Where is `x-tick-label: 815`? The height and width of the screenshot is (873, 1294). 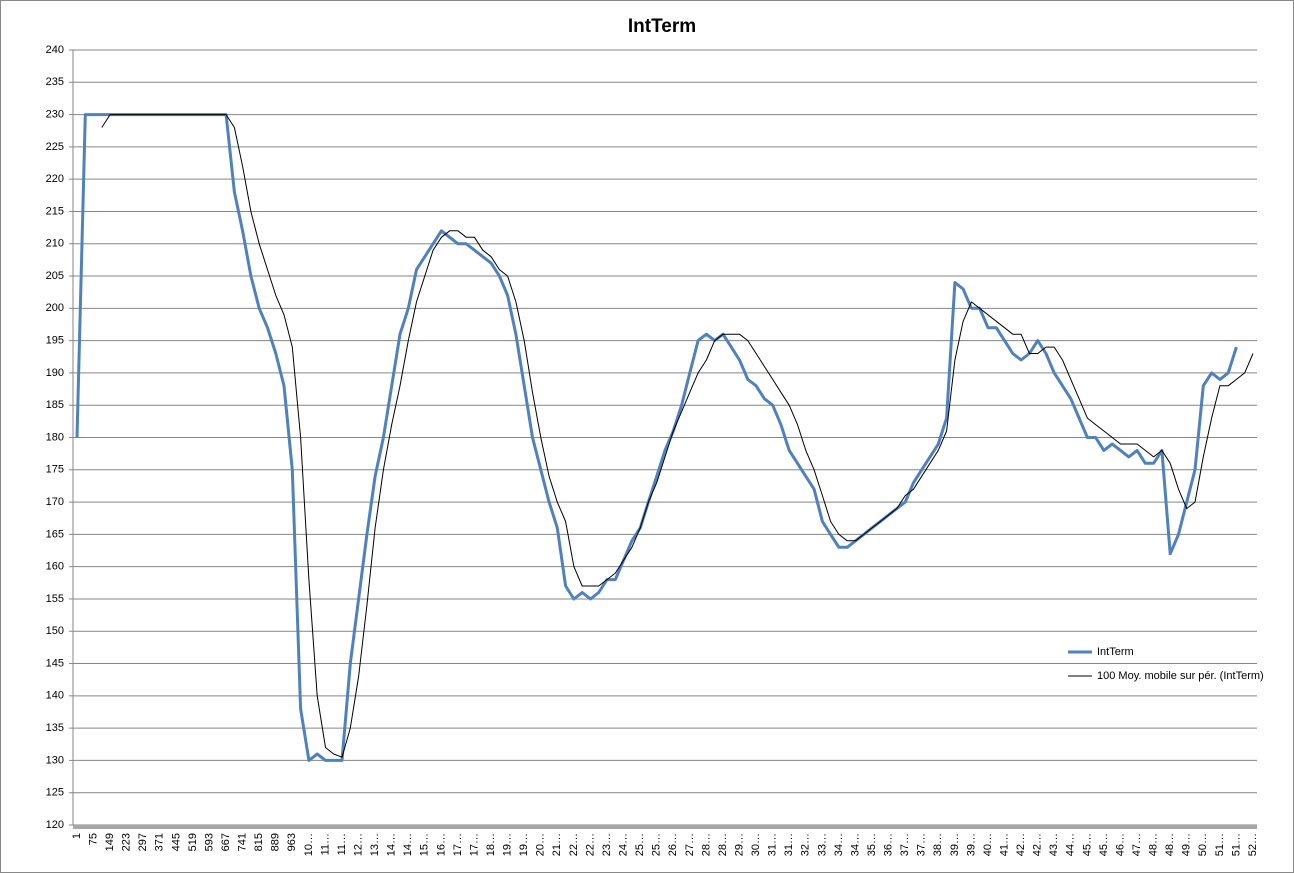 x-tick-label: 815 is located at coordinates (259, 842).